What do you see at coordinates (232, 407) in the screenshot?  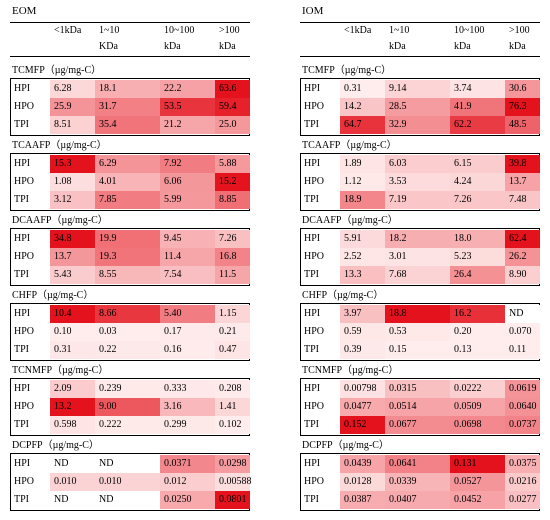 I see `heatmap-cell: 1.41` at bounding box center [232, 407].